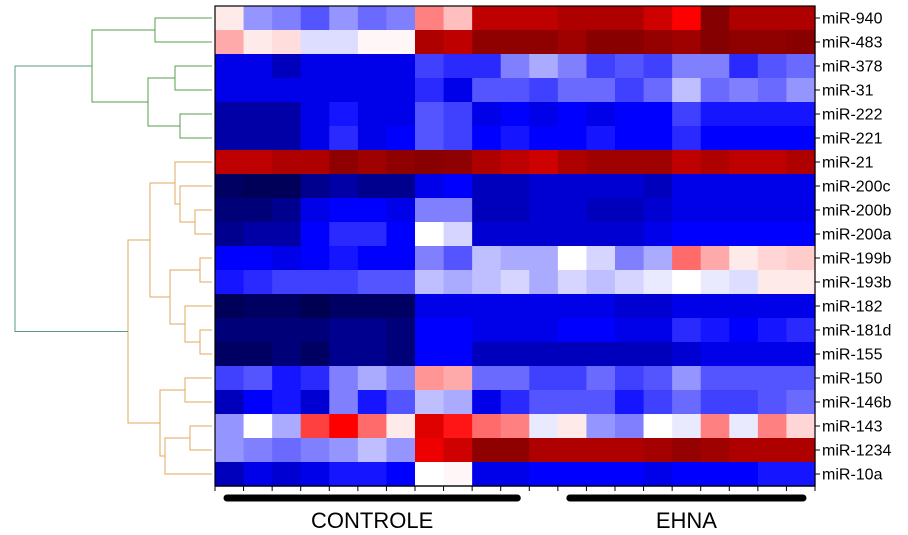 This screenshot has height=535, width=908. Describe the element at coordinates (856, 451) in the screenshot. I see `row-label: miR-1234` at that location.